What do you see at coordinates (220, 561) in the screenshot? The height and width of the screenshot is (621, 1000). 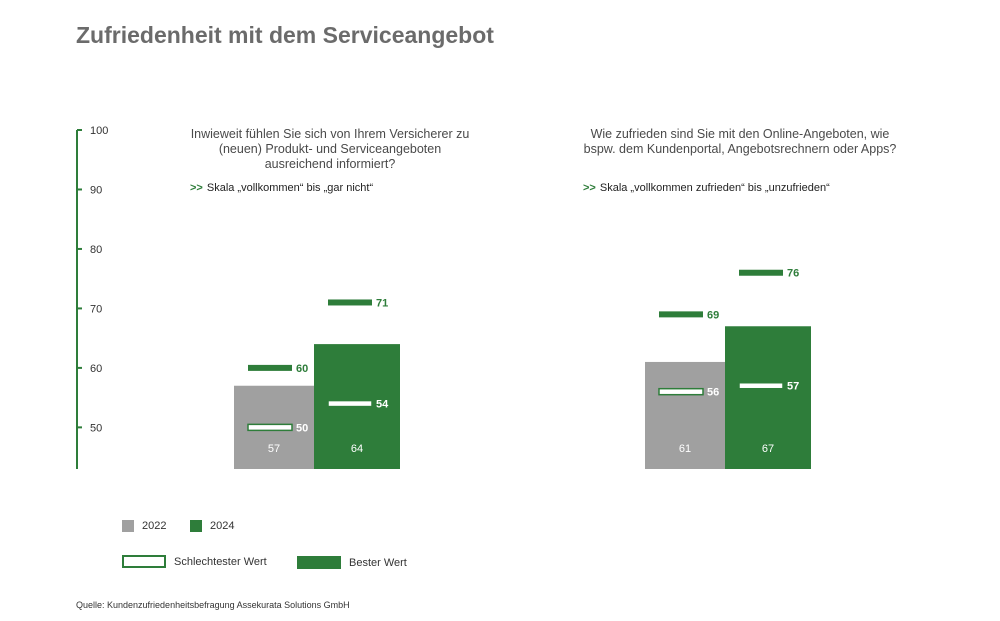 I see `legend-label-worst: Schlechtester Wert` at bounding box center [220, 561].